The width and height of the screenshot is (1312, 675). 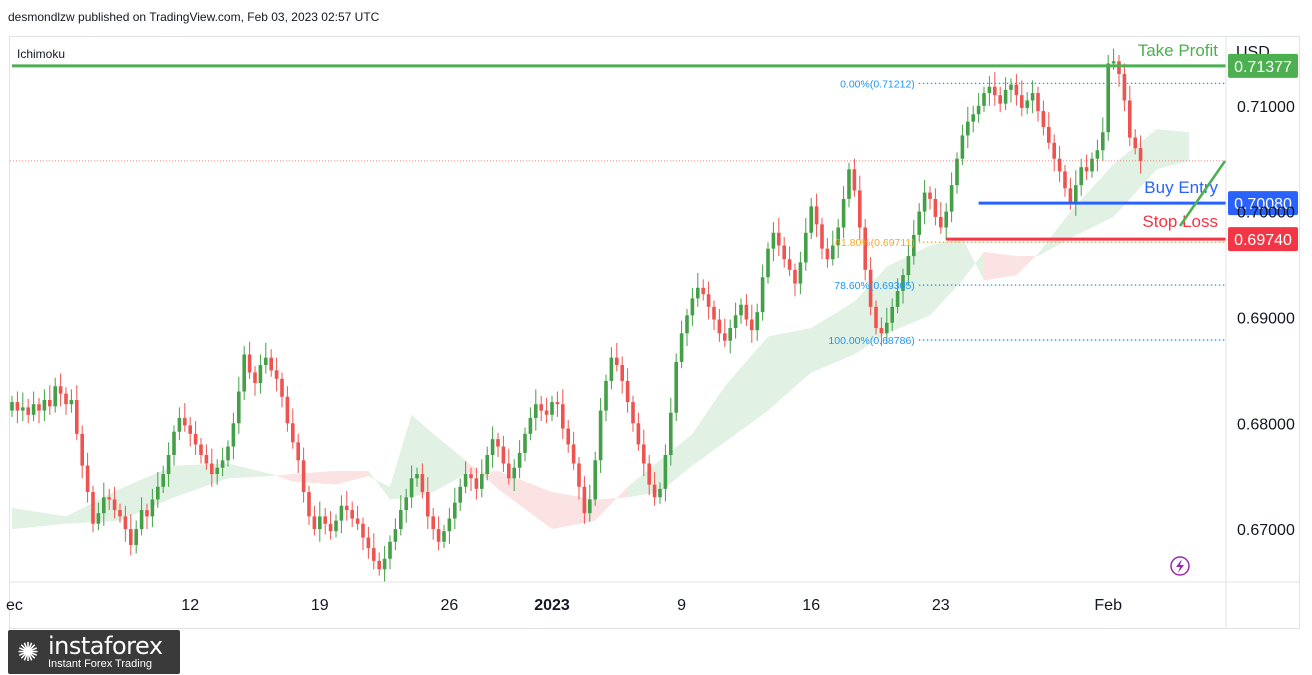 What do you see at coordinates (877, 84) in the screenshot?
I see `fib-level-label: 0.00%(0.71212)` at bounding box center [877, 84].